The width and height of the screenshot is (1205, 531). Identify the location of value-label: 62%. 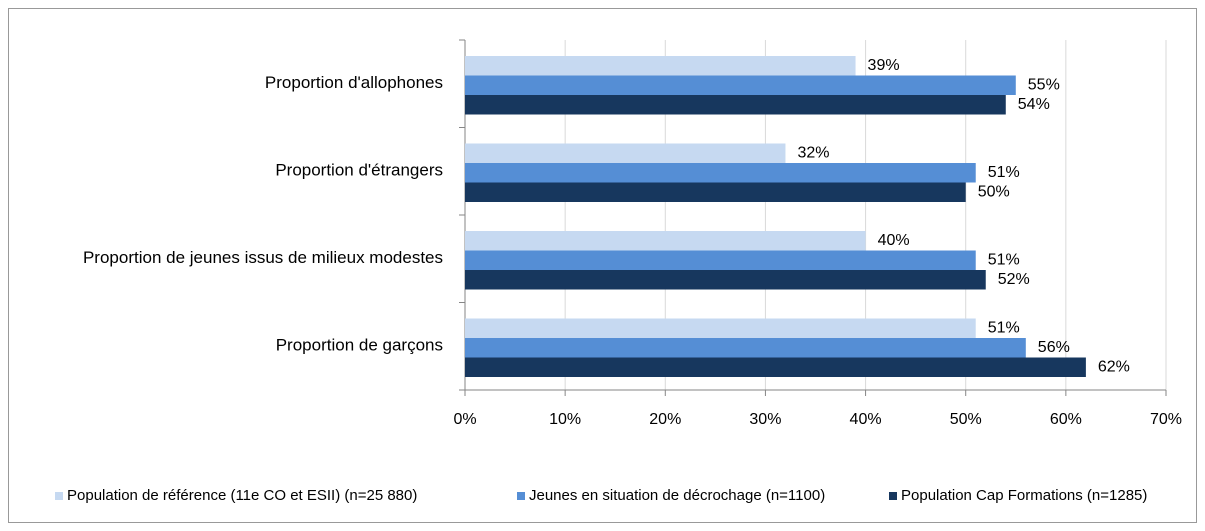
(1114, 366).